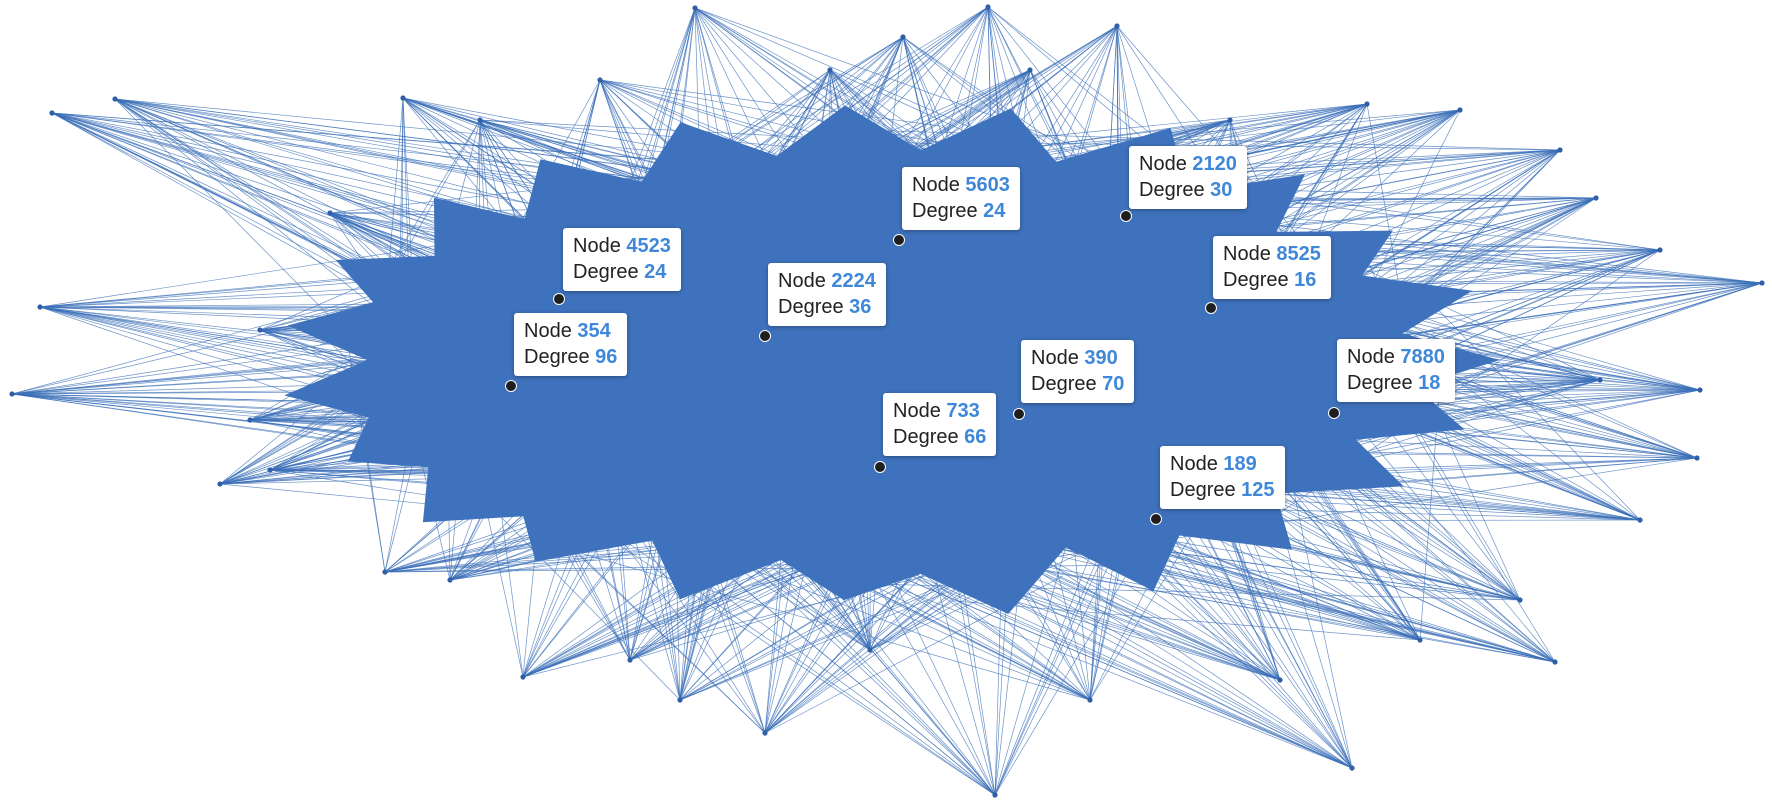 The height and width of the screenshot is (809, 1772). I want to click on node-id: 189, so click(1239, 464).